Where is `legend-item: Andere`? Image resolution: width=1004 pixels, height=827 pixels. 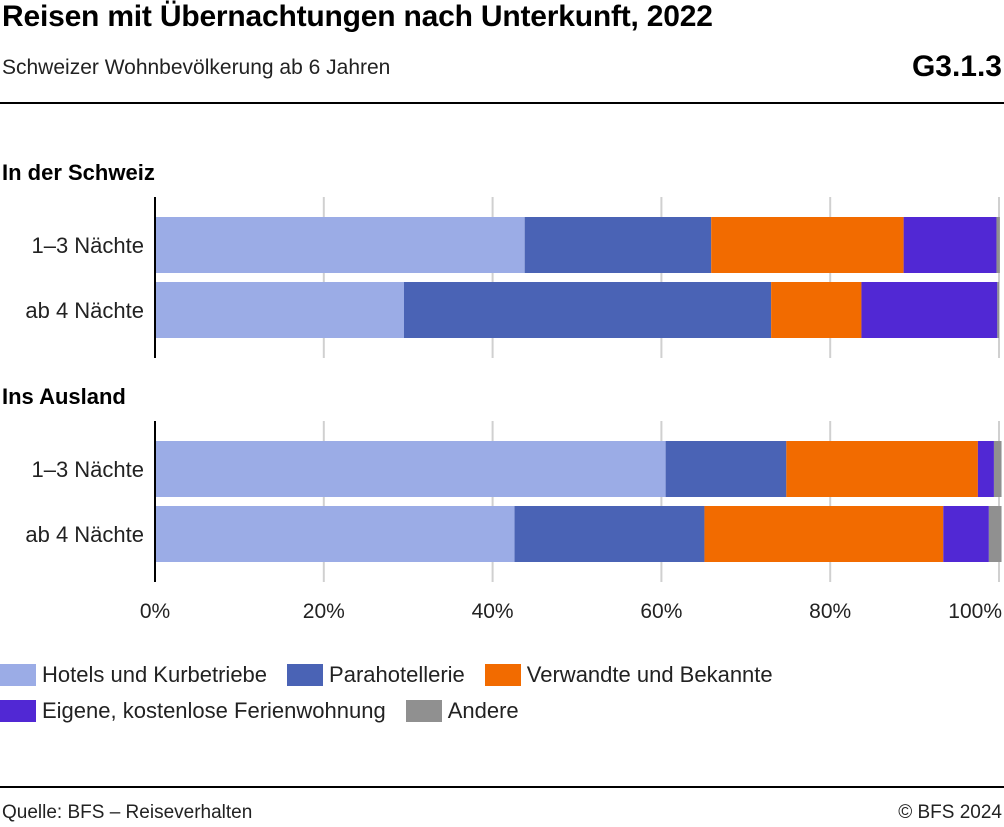 legend-item: Andere is located at coordinates (462, 711).